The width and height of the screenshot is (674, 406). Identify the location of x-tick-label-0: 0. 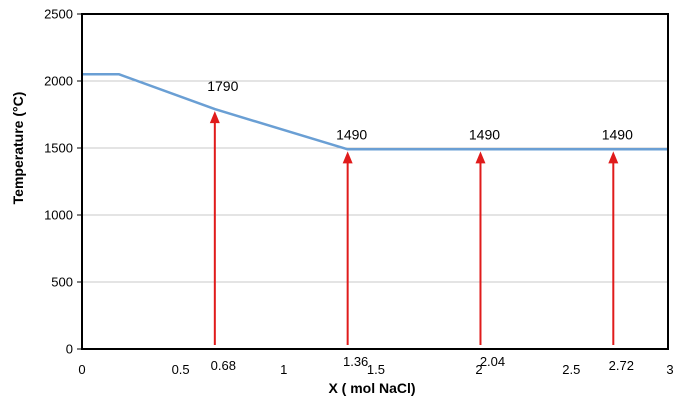
(81, 369).